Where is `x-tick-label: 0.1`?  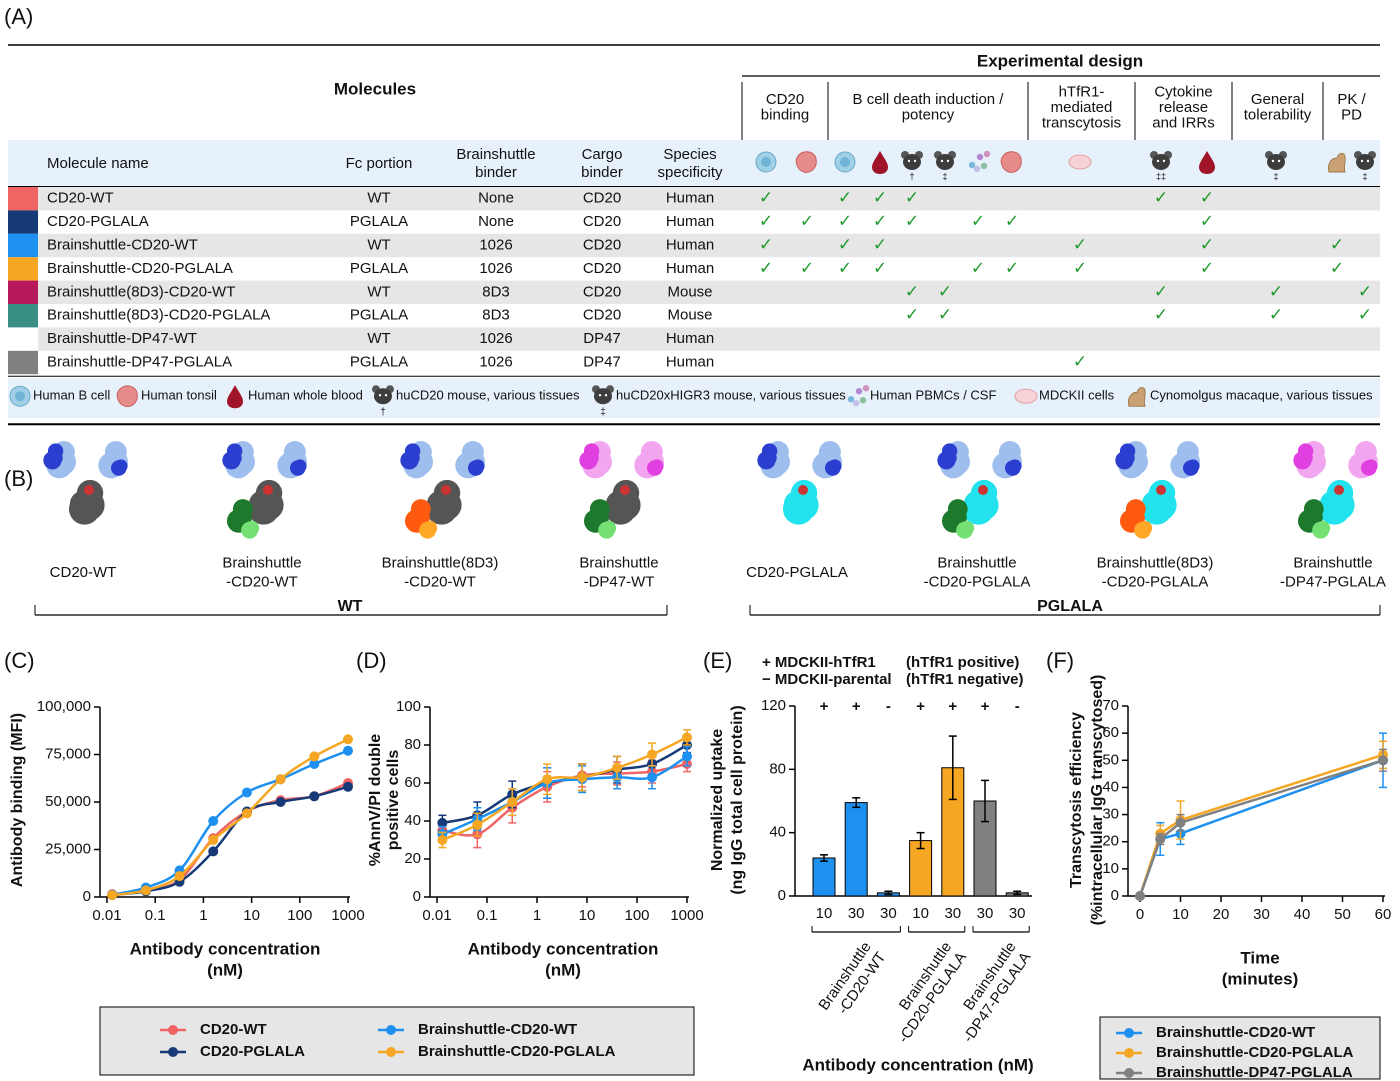
x-tick-label: 0.1 is located at coordinates (487, 915).